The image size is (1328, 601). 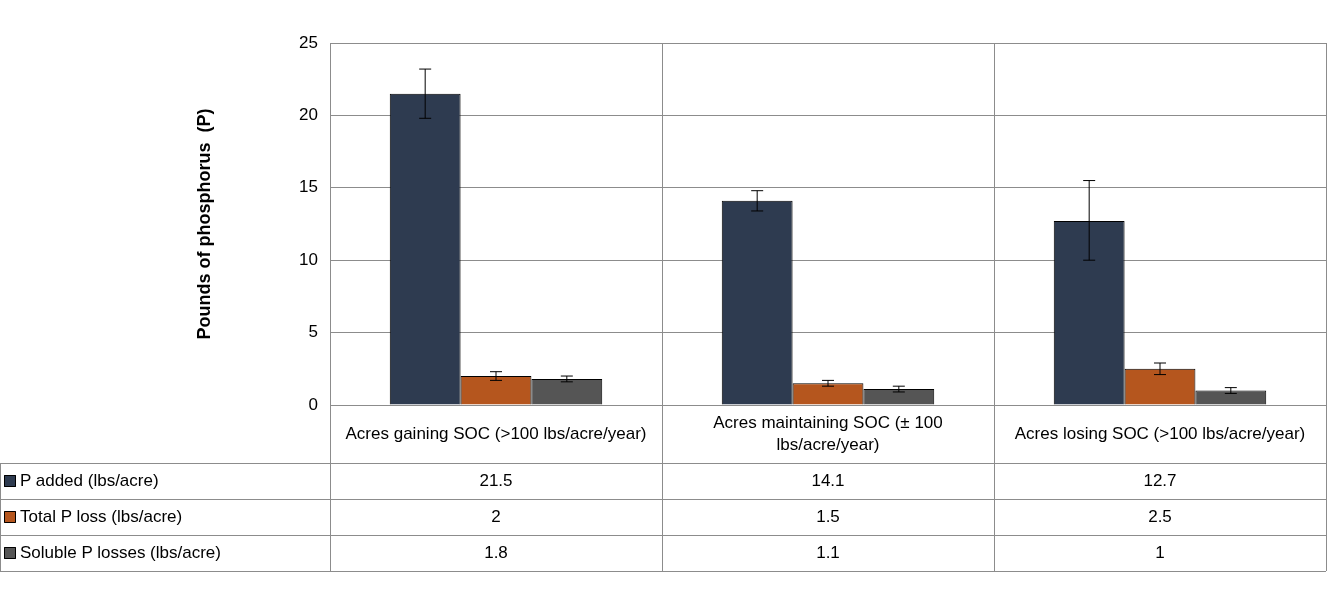 I want to click on legend-label: Total P loss (lbs/acre), so click(x=101, y=516).